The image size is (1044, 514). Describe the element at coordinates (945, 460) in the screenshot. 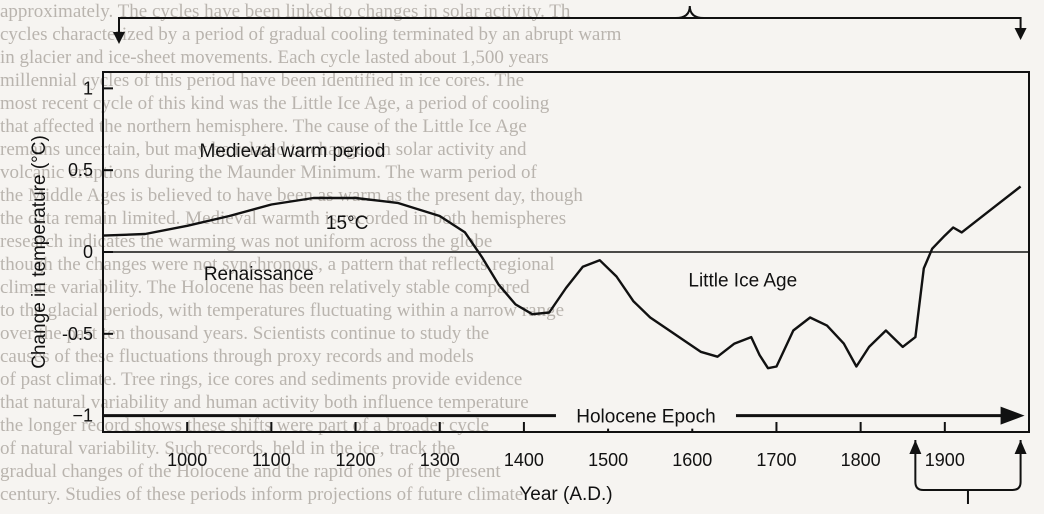

I see `x-tick-label: 1900` at that location.